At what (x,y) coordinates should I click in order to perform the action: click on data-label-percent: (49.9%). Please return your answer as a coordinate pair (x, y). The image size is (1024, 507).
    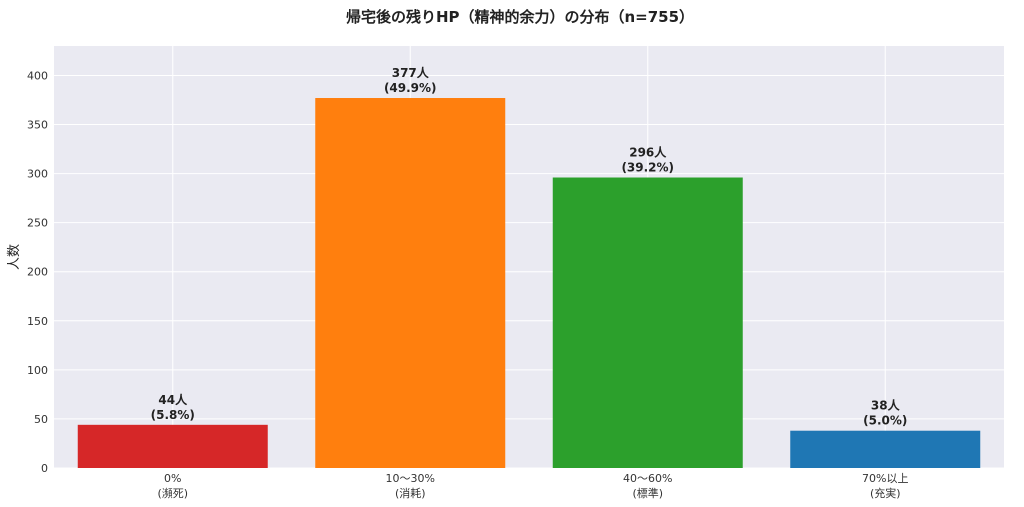
    Looking at the image, I should click on (410, 88).